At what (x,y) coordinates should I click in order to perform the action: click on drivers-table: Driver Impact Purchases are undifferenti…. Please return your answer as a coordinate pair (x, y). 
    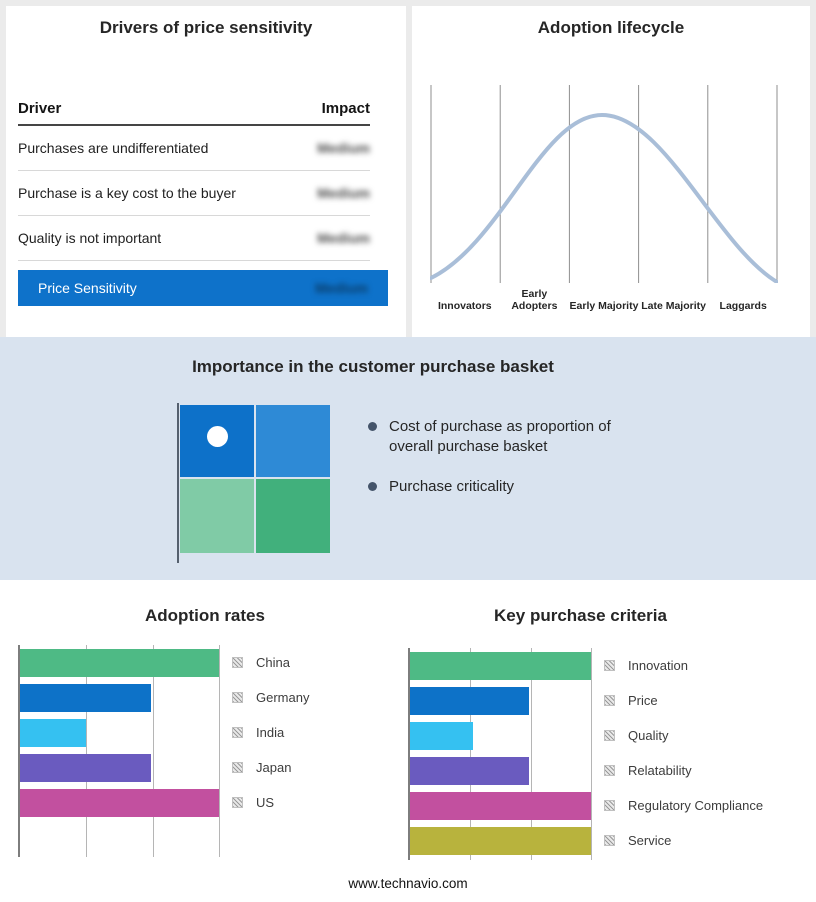
    Looking at the image, I should click on (194, 175).